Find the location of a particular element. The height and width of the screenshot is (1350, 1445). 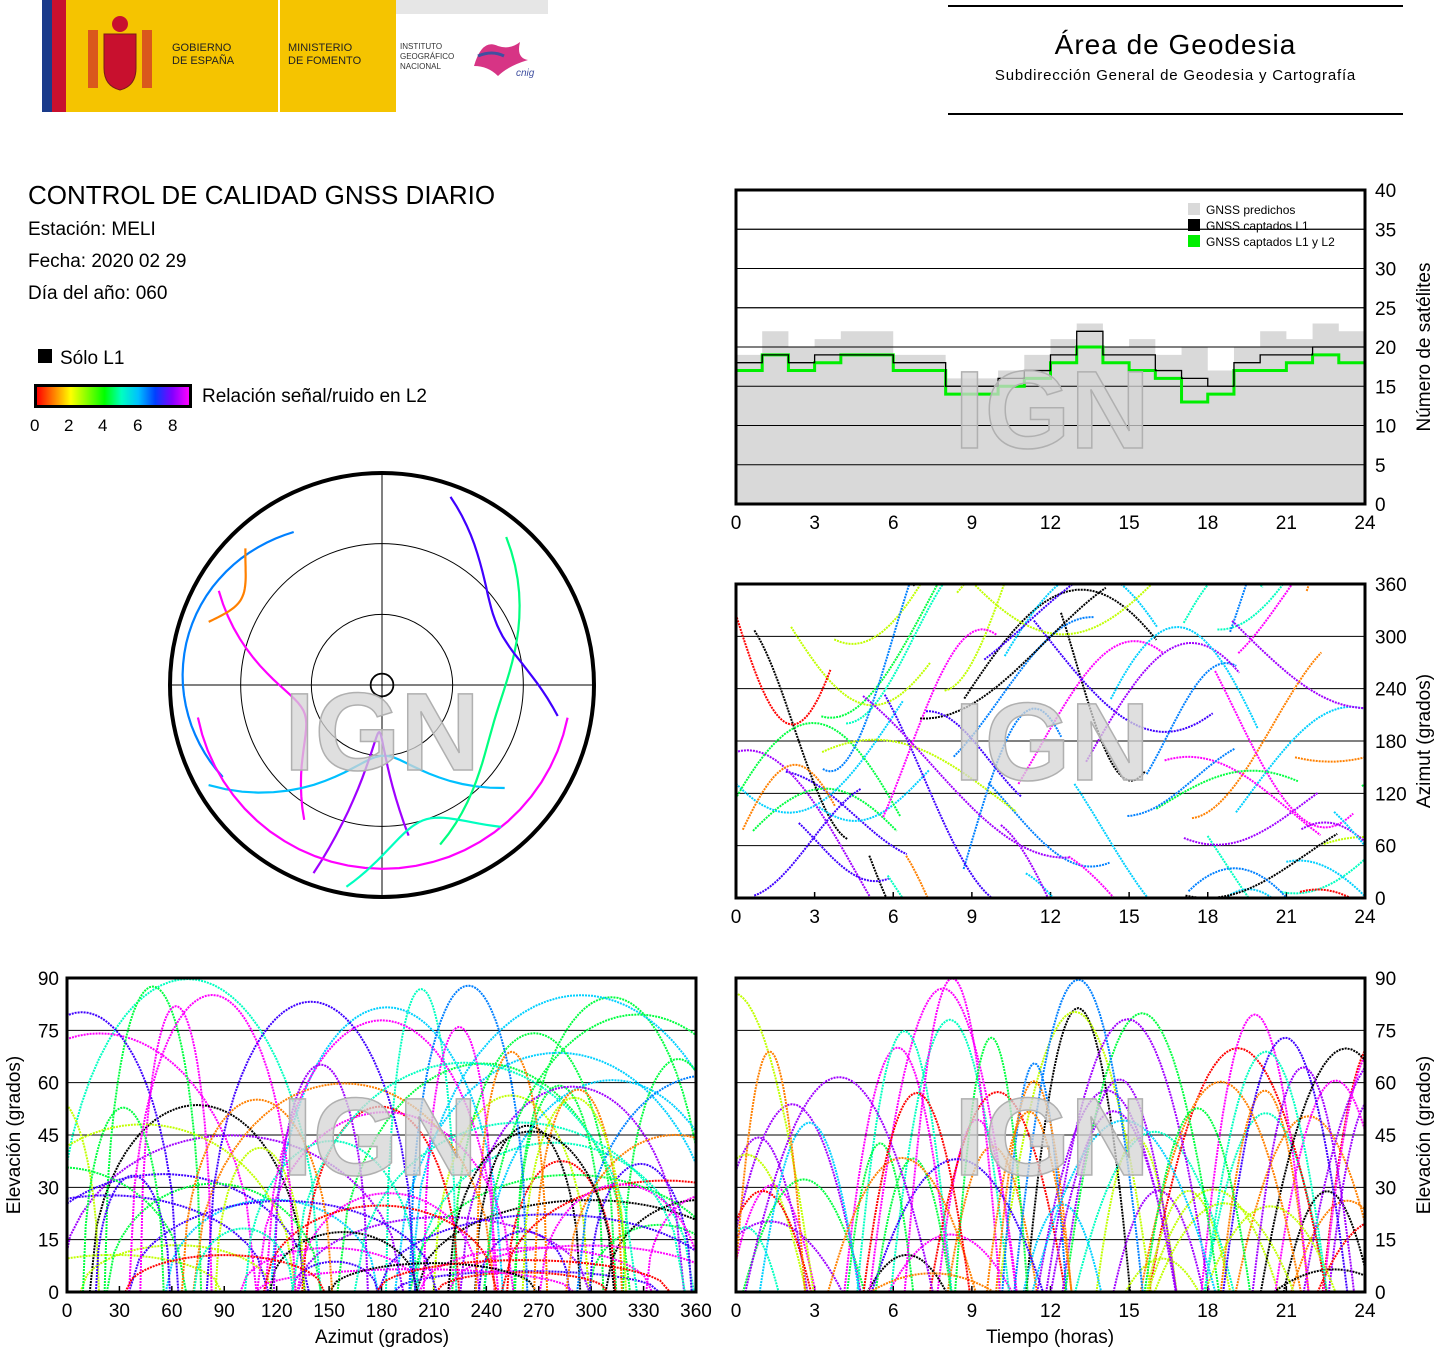

ea-plot-area is located at coordinates (381, 1135).